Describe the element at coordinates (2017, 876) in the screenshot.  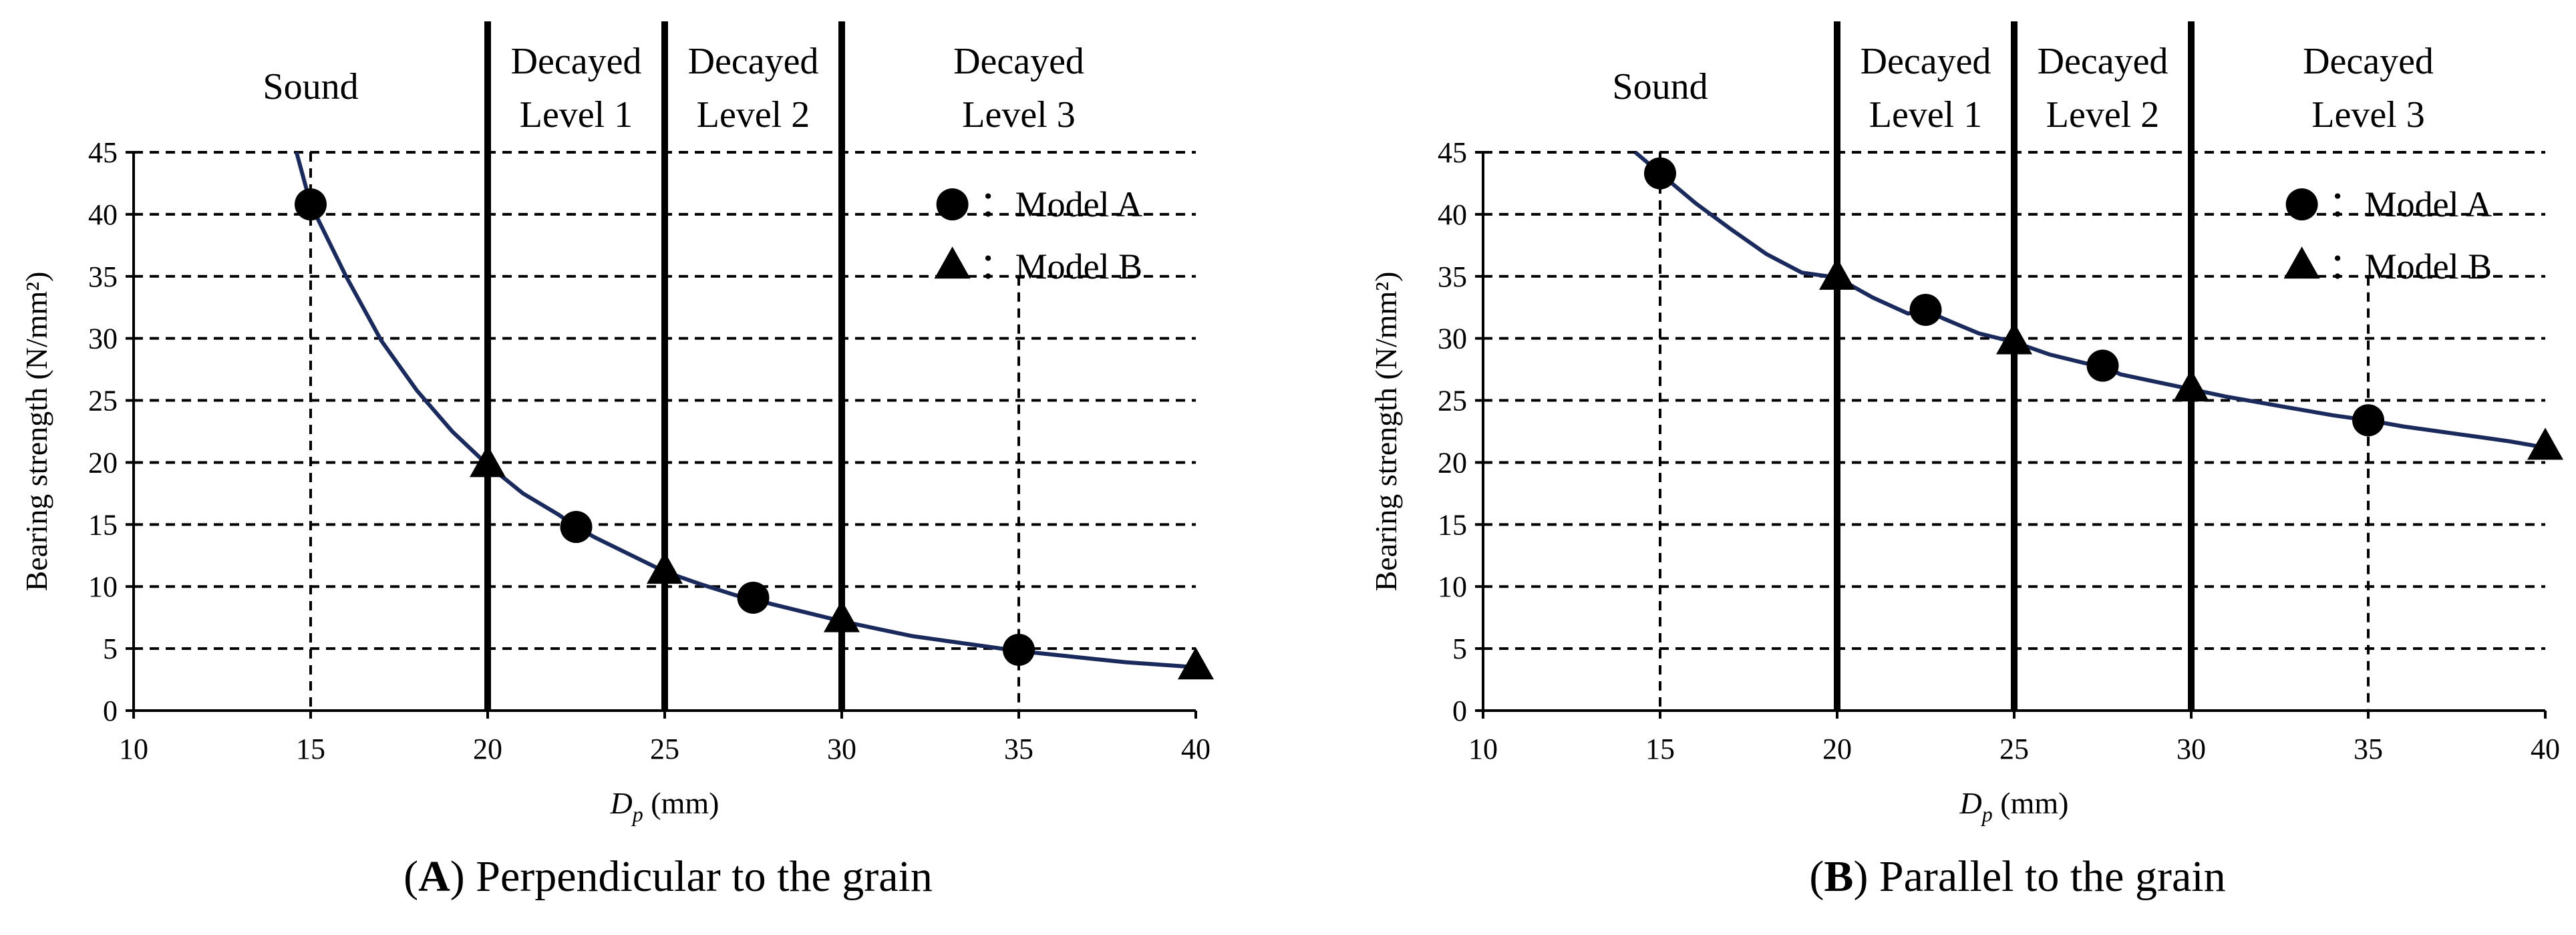
I see `panel-caption: (B) Parallel to the grain` at that location.